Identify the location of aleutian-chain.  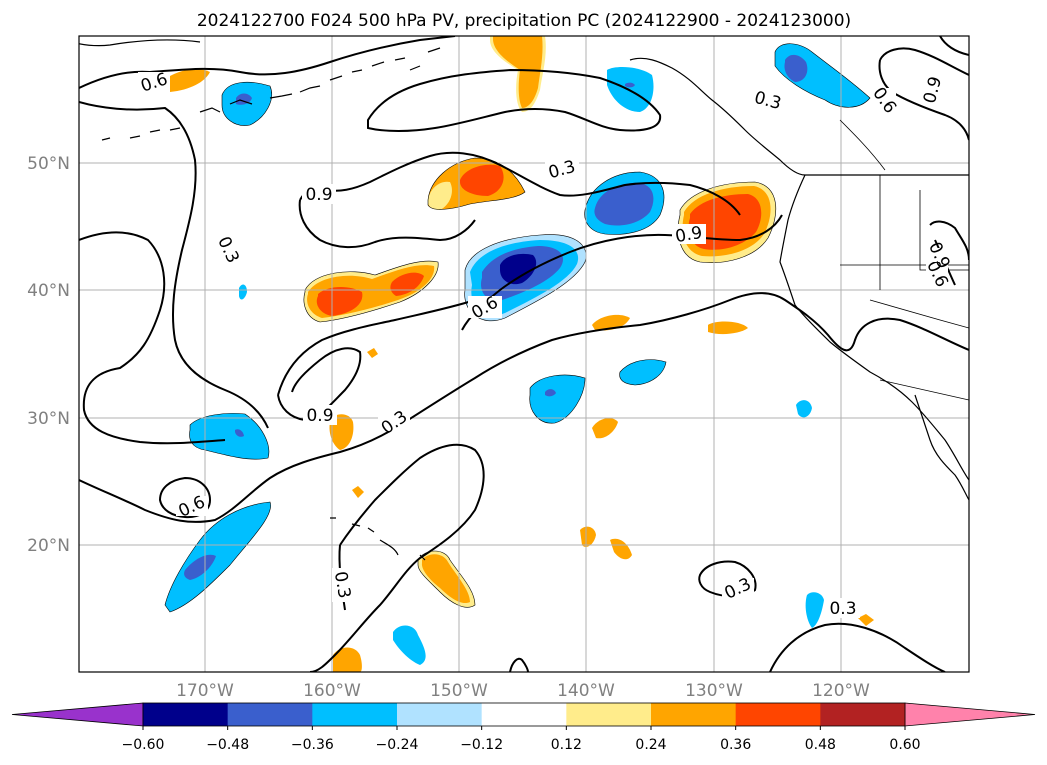
(140, 43).